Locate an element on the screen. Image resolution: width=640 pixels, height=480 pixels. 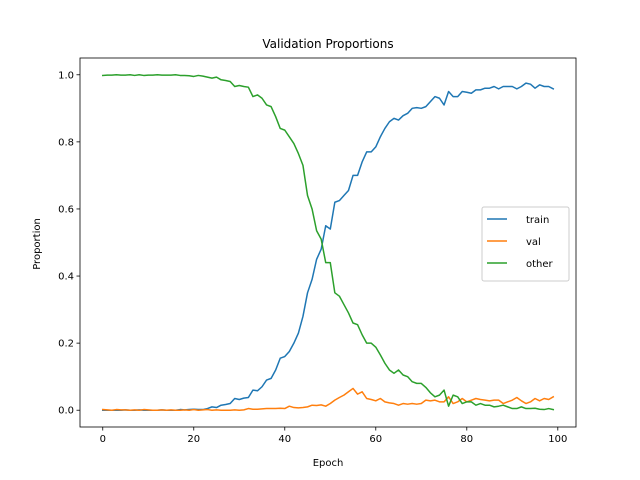
y-tick-label: 0.2 is located at coordinates (66, 344).